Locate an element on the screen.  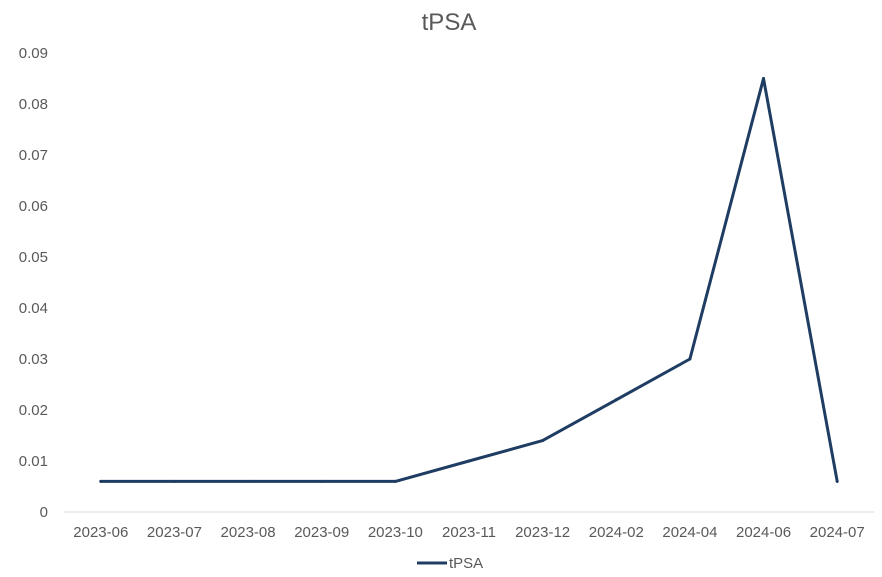
x-tick-label: 2024-06 is located at coordinates (763, 532).